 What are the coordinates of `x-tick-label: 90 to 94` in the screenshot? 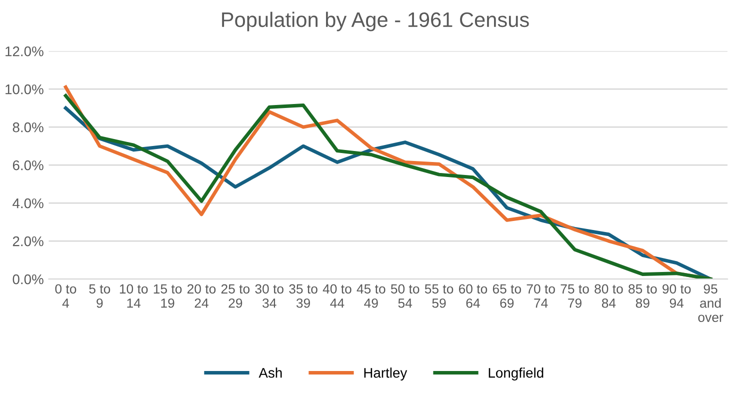 It's located at (676, 296).